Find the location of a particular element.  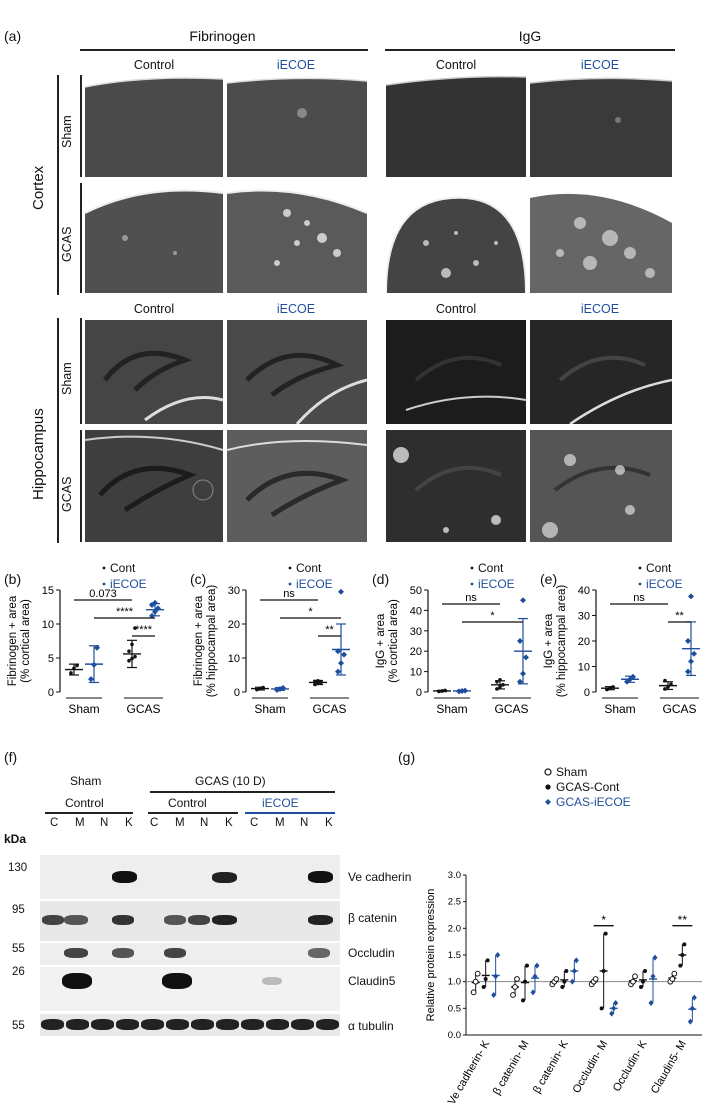

legend-marker-gcas-iecoe is located at coordinates (548, 802).